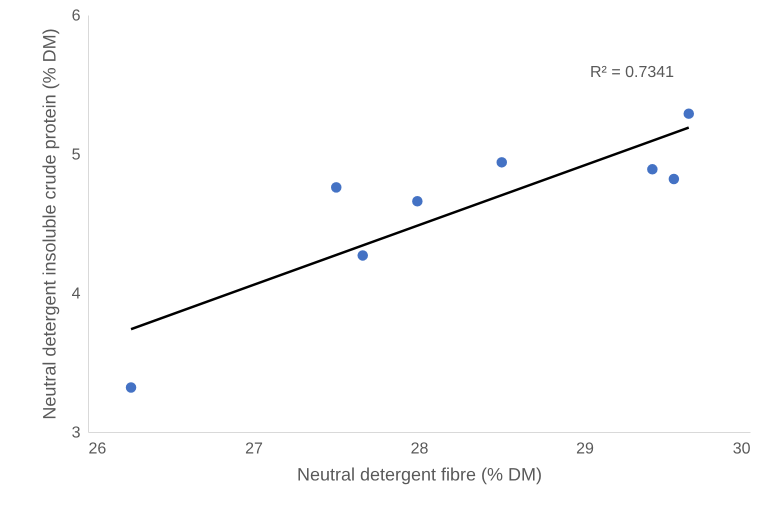  Describe the element at coordinates (585, 449) in the screenshot. I see `x-tick-label: 29` at that location.